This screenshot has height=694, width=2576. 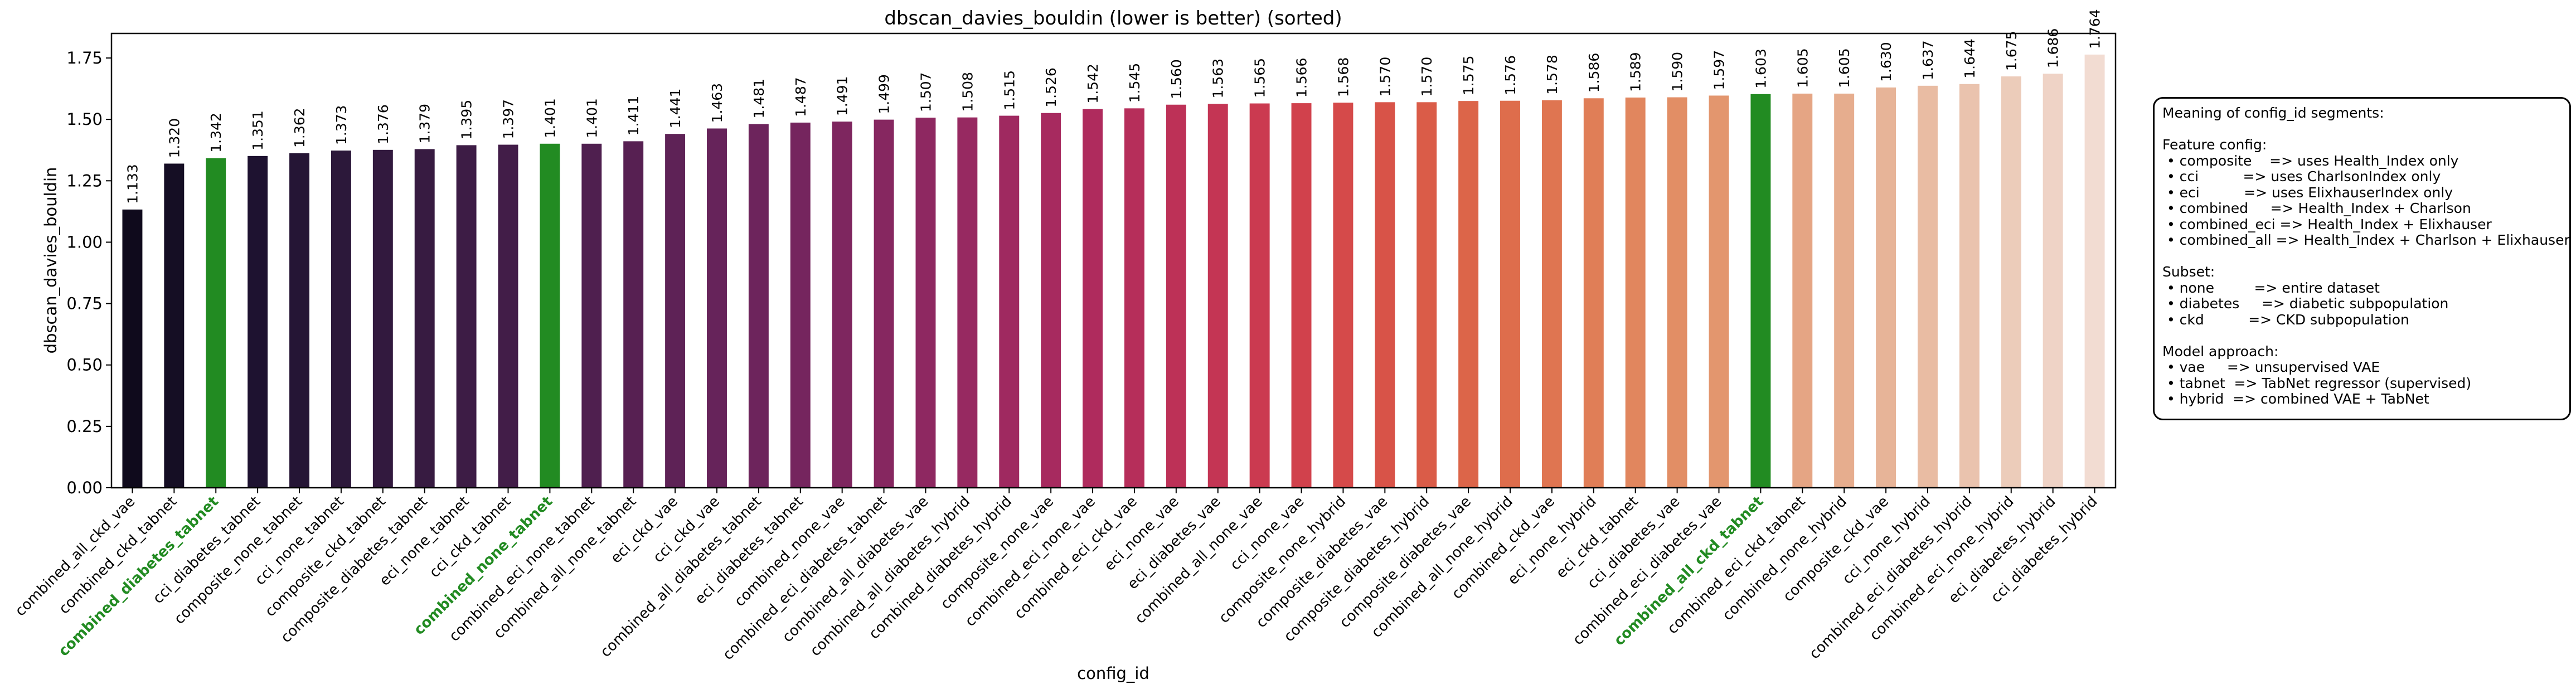 I want to click on y-axis-label: dbscan_davies_bouldin, so click(x=51, y=260).